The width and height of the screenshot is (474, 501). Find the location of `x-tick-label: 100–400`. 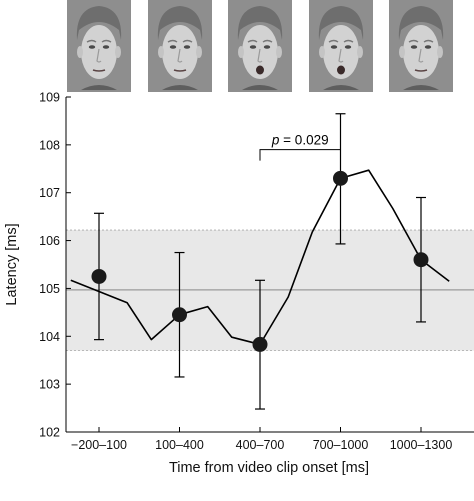

x-tick-label: 100–400 is located at coordinates (179, 445).